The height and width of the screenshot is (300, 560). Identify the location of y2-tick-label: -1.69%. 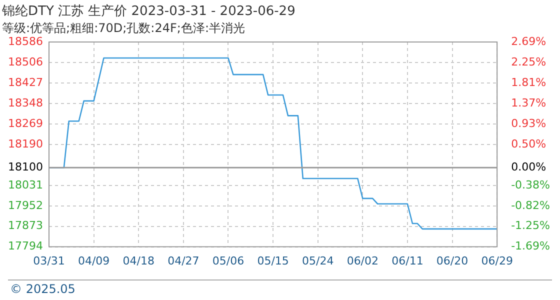
(530, 246).